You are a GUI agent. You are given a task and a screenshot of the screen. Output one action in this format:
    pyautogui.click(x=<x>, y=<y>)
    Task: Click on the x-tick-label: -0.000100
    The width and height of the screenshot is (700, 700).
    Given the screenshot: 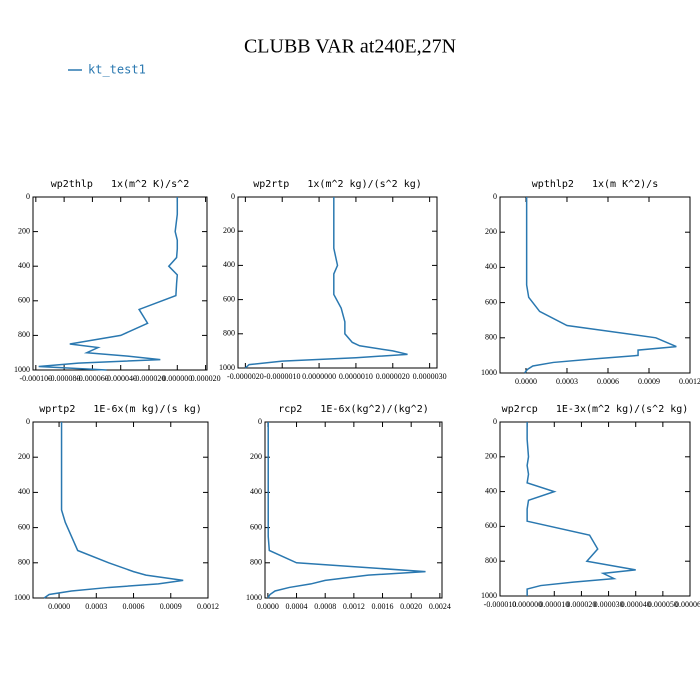 What is the action you would take?
    pyautogui.click(x=35, y=378)
    